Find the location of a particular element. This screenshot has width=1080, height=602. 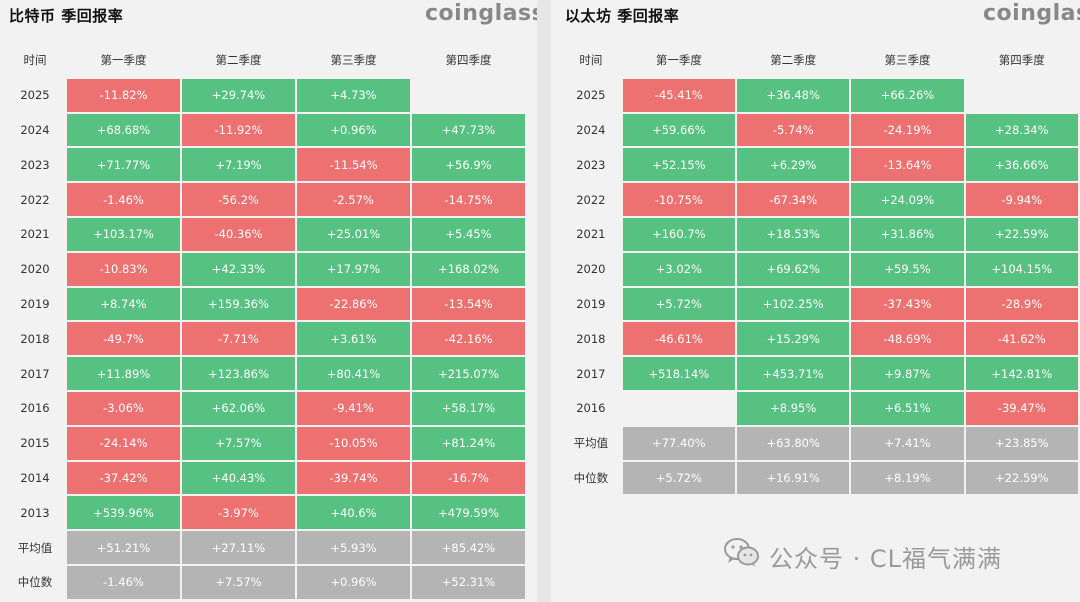

return-cell: +215.07% is located at coordinates (468, 373).